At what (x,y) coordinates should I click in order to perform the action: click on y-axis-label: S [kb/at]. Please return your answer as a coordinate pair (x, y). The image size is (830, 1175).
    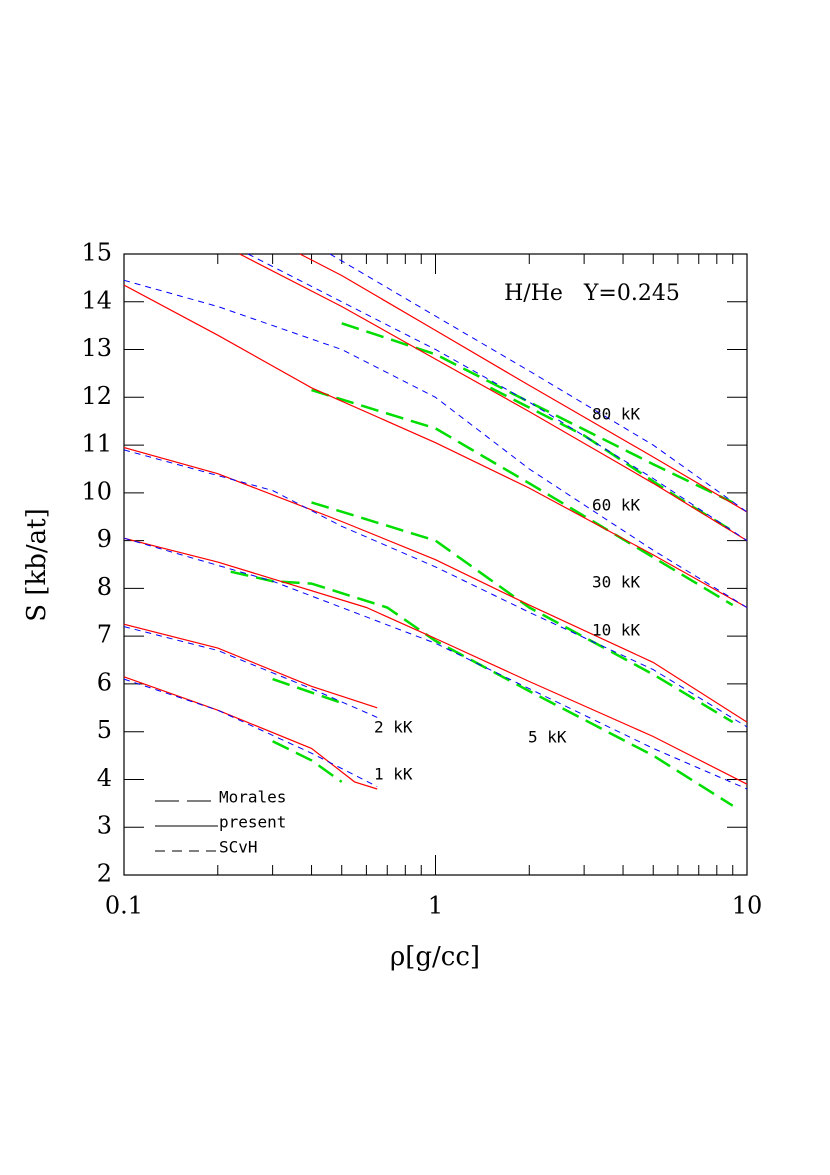
    Looking at the image, I should click on (37, 564).